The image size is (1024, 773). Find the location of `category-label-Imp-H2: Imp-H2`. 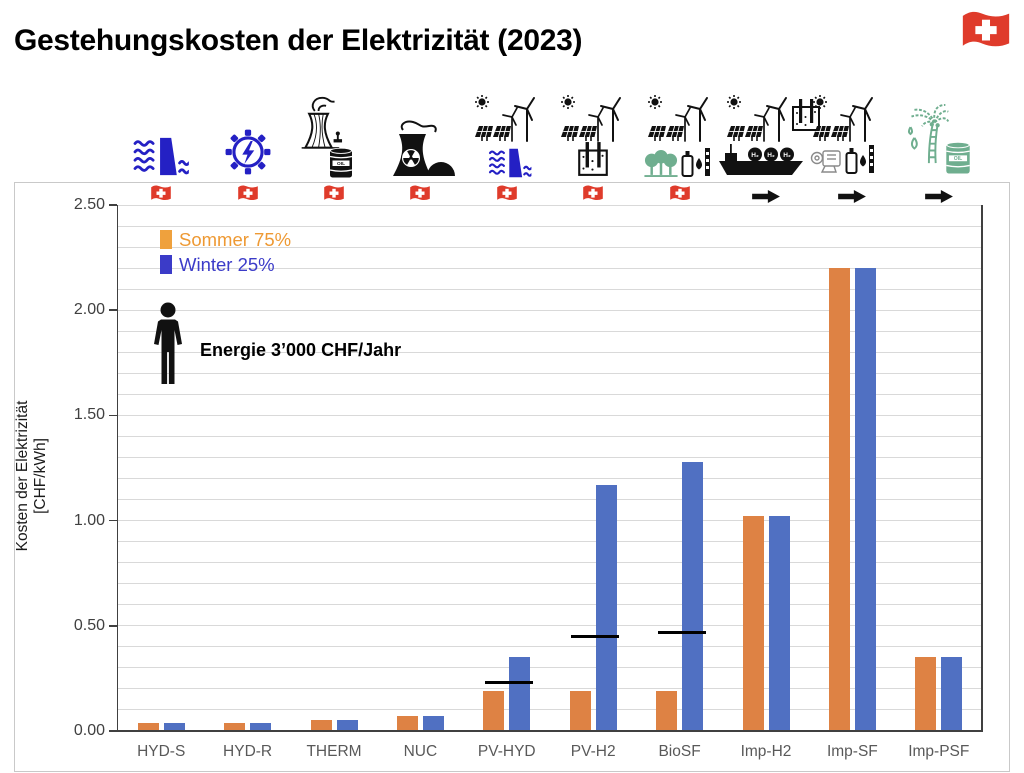

category-label-Imp-H2: Imp-H2 is located at coordinates (766, 751).